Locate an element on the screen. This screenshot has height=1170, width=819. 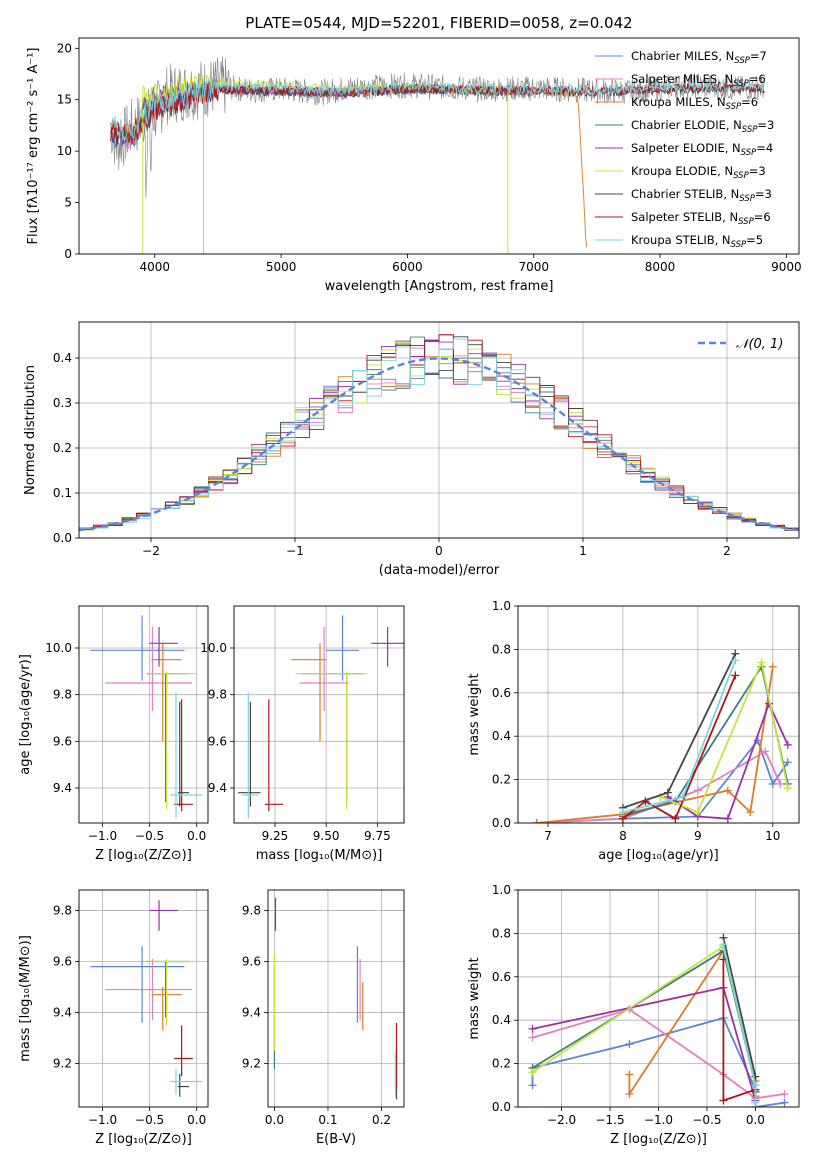
residuals-xtick-label: 0 is located at coordinates (439, 551).